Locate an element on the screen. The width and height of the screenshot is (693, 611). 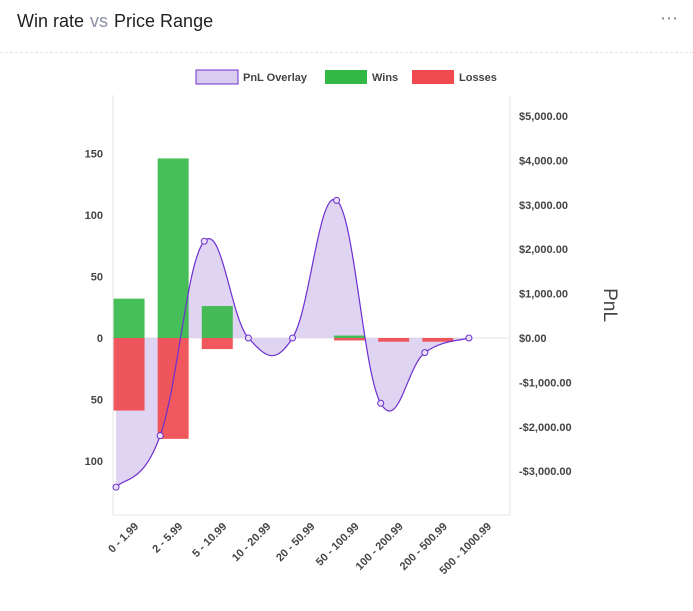
legend-label-2: Losses is located at coordinates (478, 78).